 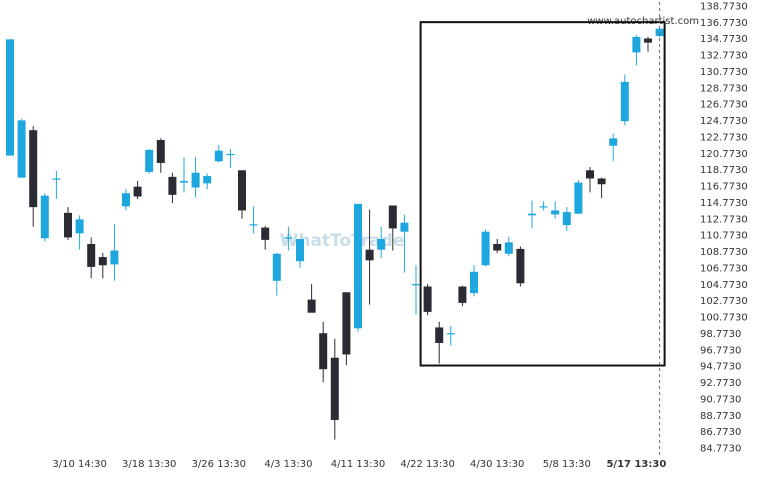 What do you see at coordinates (720, 399) in the screenshot?
I see `y-tick-label: 90.7730` at bounding box center [720, 399].